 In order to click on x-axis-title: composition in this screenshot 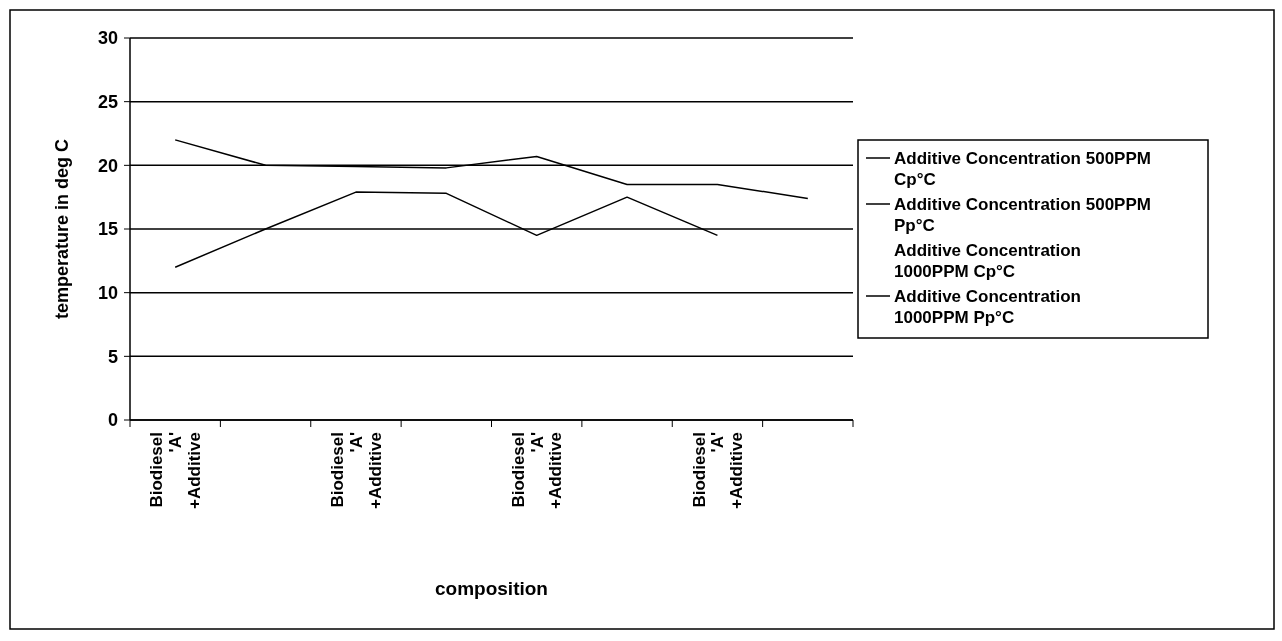, I will do `click(491, 588)`.